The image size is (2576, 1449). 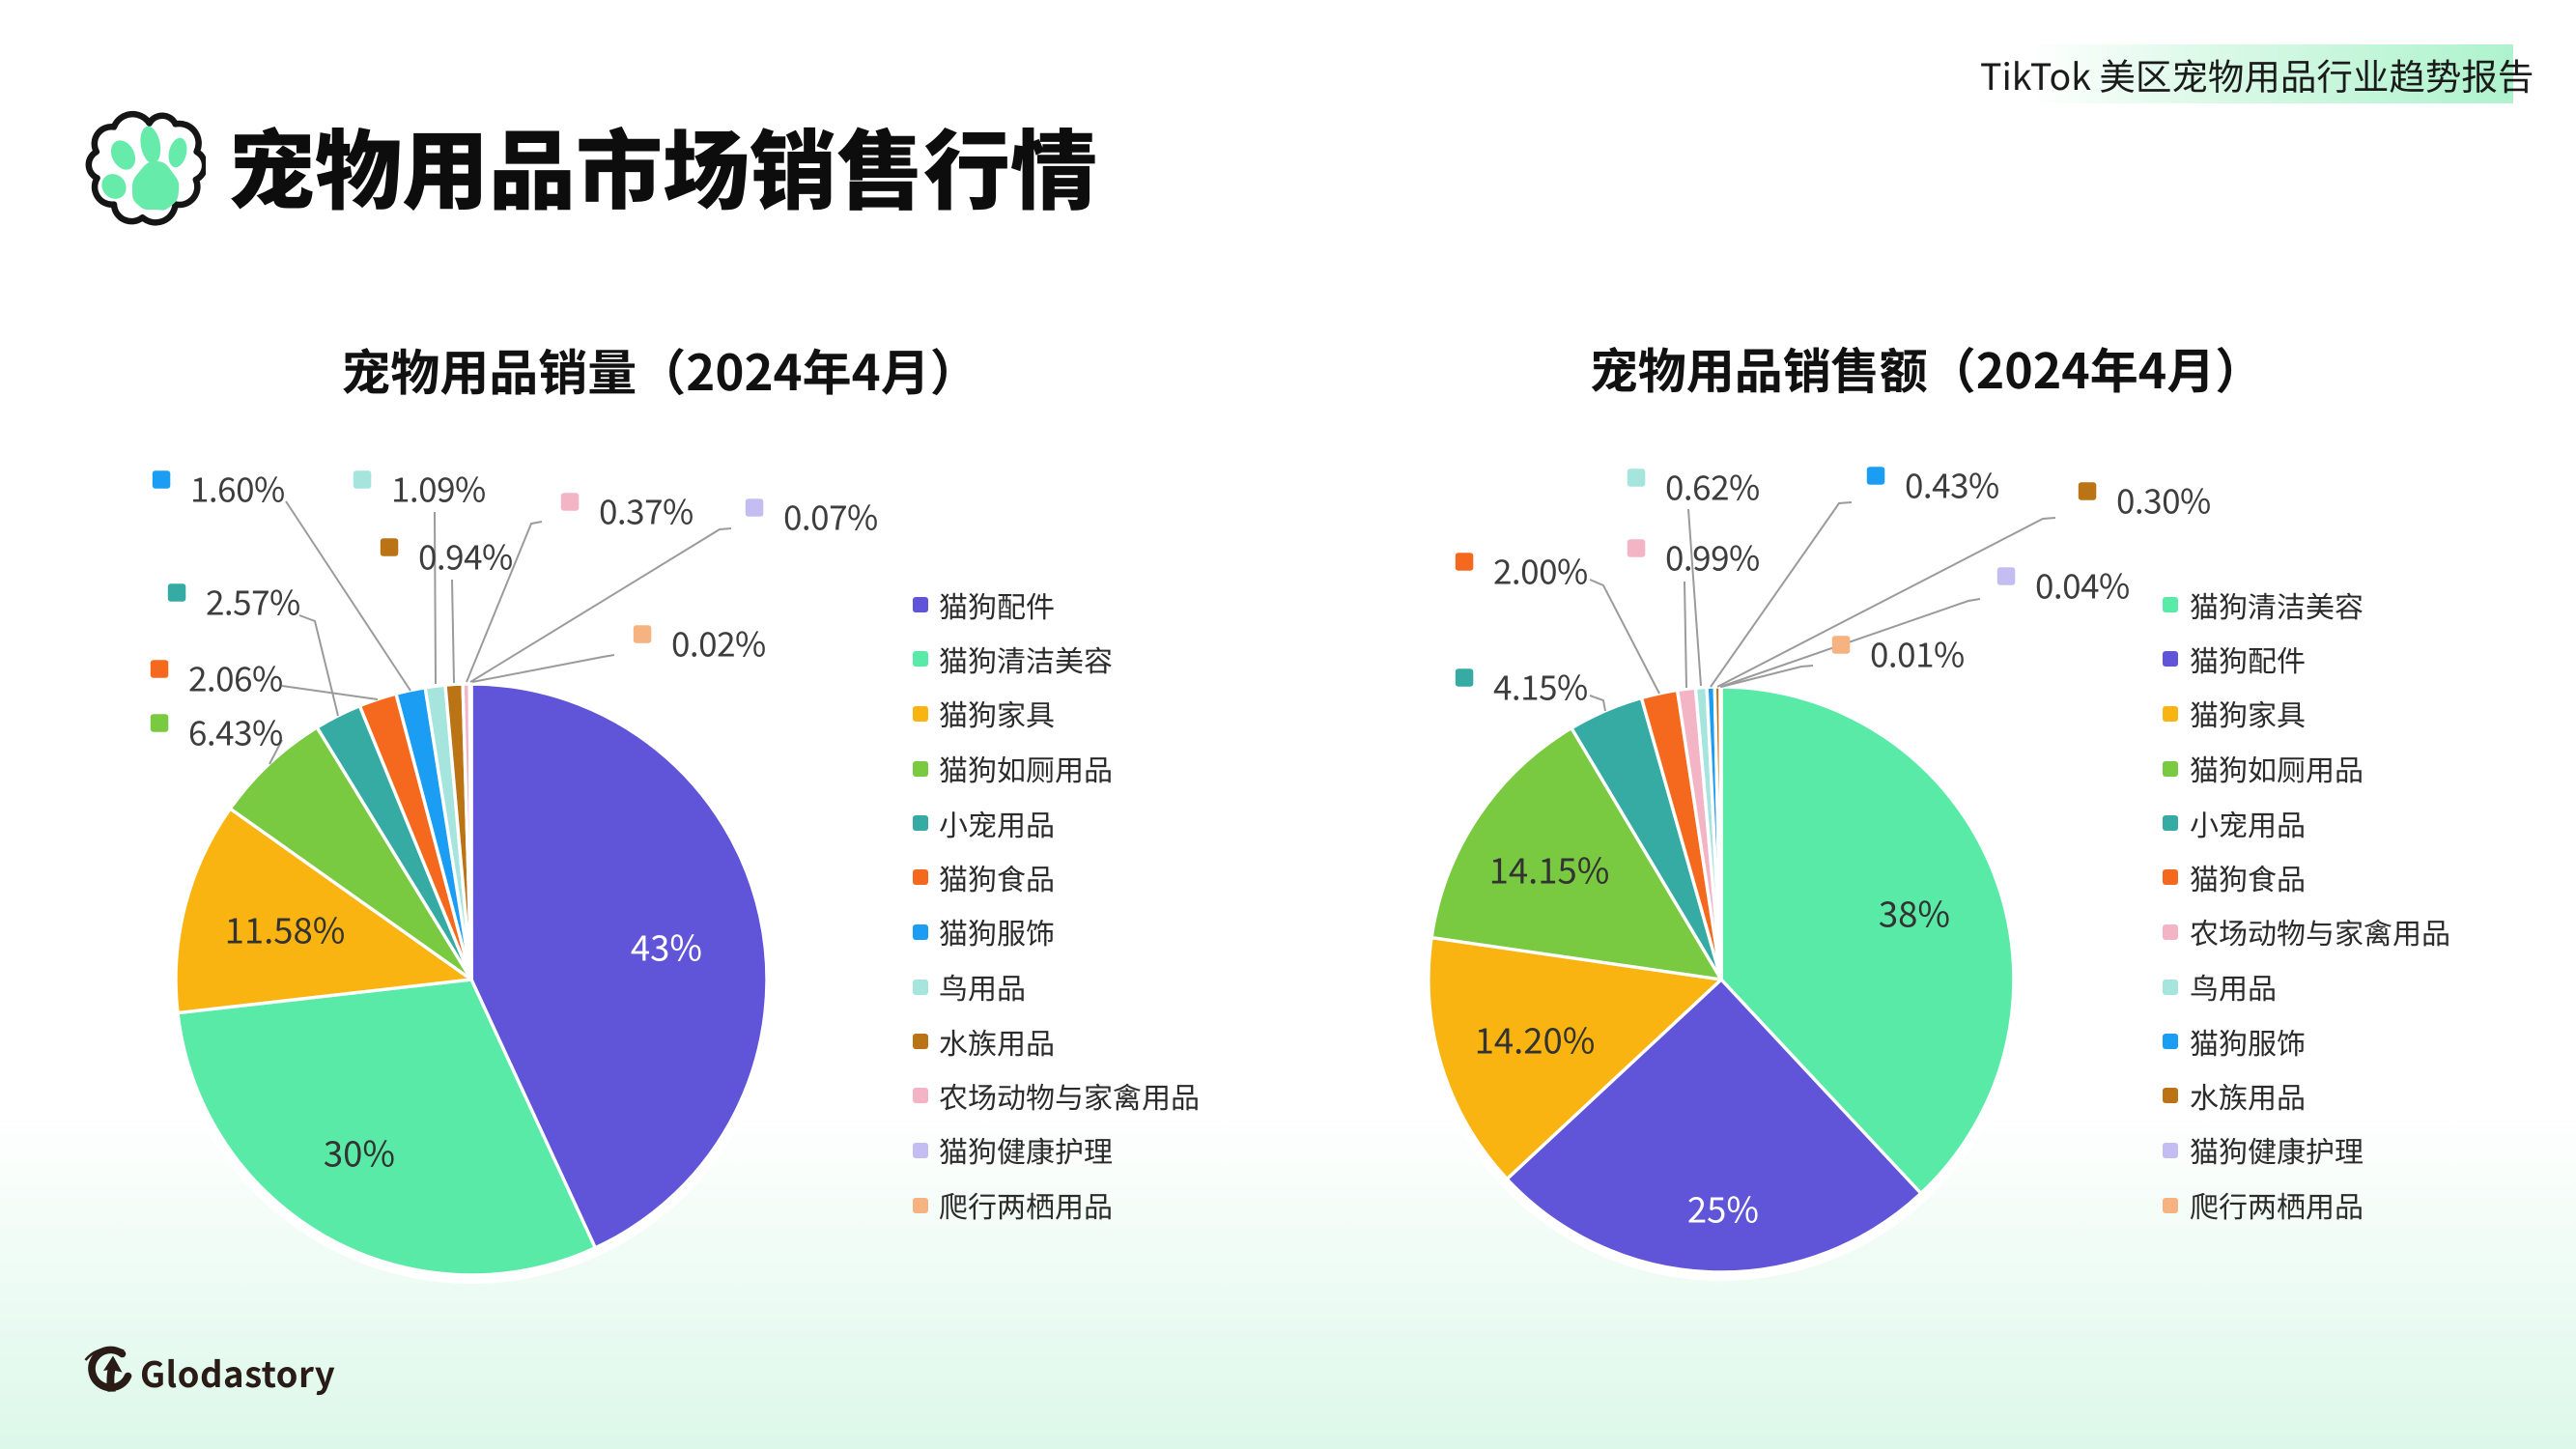 What do you see at coordinates (438, 488) in the screenshot?
I see `svg-text: 1.09%` at bounding box center [438, 488].